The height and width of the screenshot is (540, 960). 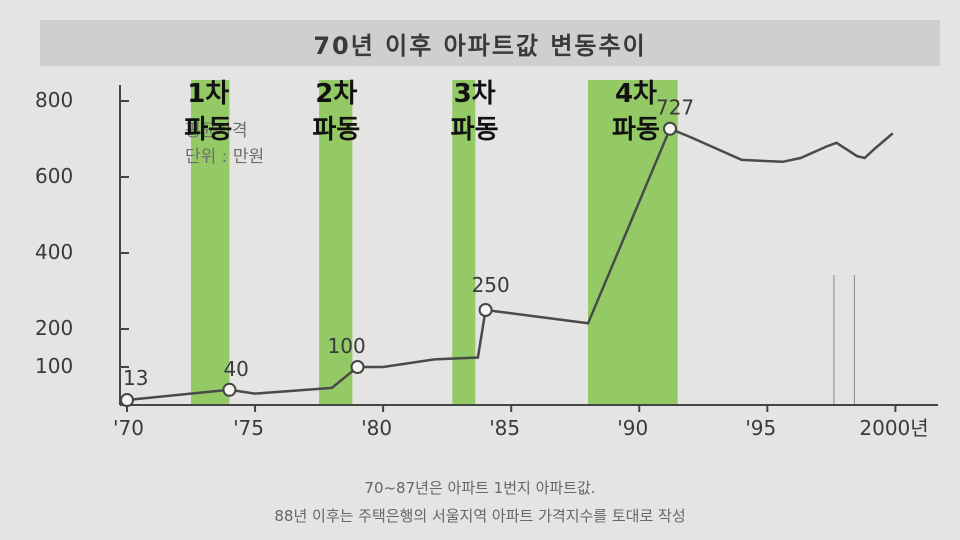 I want to click on y-tick-label: 600, so click(x=54, y=176).